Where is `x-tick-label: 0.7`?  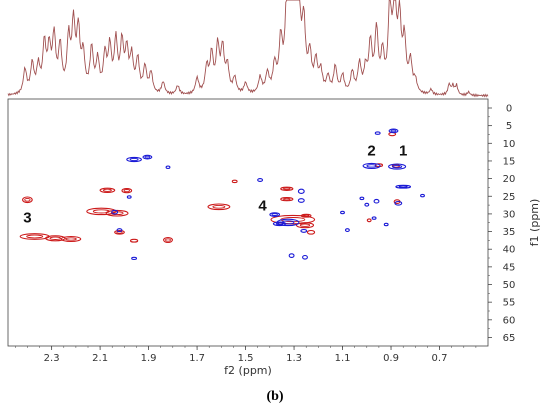
x-tick-label: 0.7 is located at coordinates (440, 358).